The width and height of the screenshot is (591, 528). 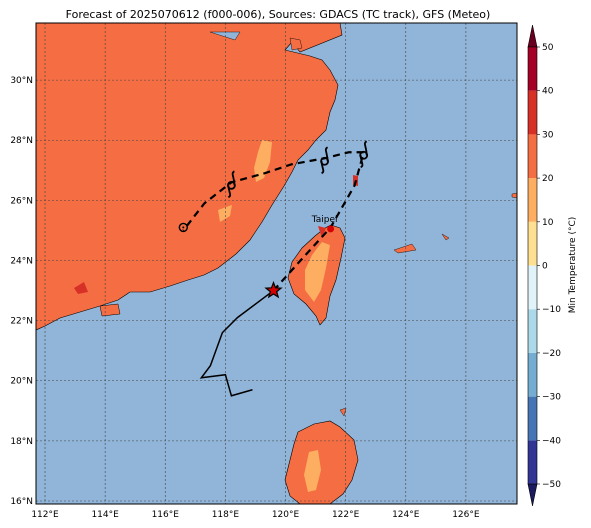 I want to click on latitude-tick-label: 20°N, so click(x=21, y=382).